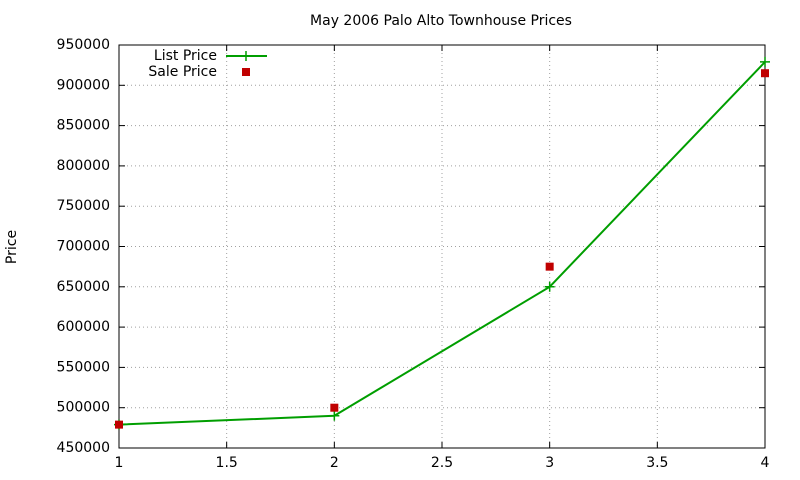 The height and width of the screenshot is (480, 800). What do you see at coordinates (83, 448) in the screenshot?
I see `y-tick-label: 450000` at bounding box center [83, 448].